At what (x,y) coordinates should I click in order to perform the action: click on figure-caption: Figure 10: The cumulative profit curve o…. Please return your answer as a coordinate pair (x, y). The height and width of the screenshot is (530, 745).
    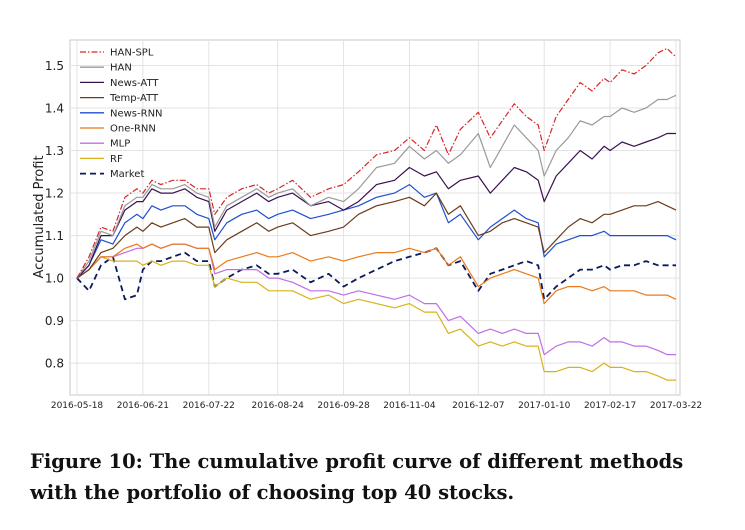
    Looking at the image, I should click on (357, 477).